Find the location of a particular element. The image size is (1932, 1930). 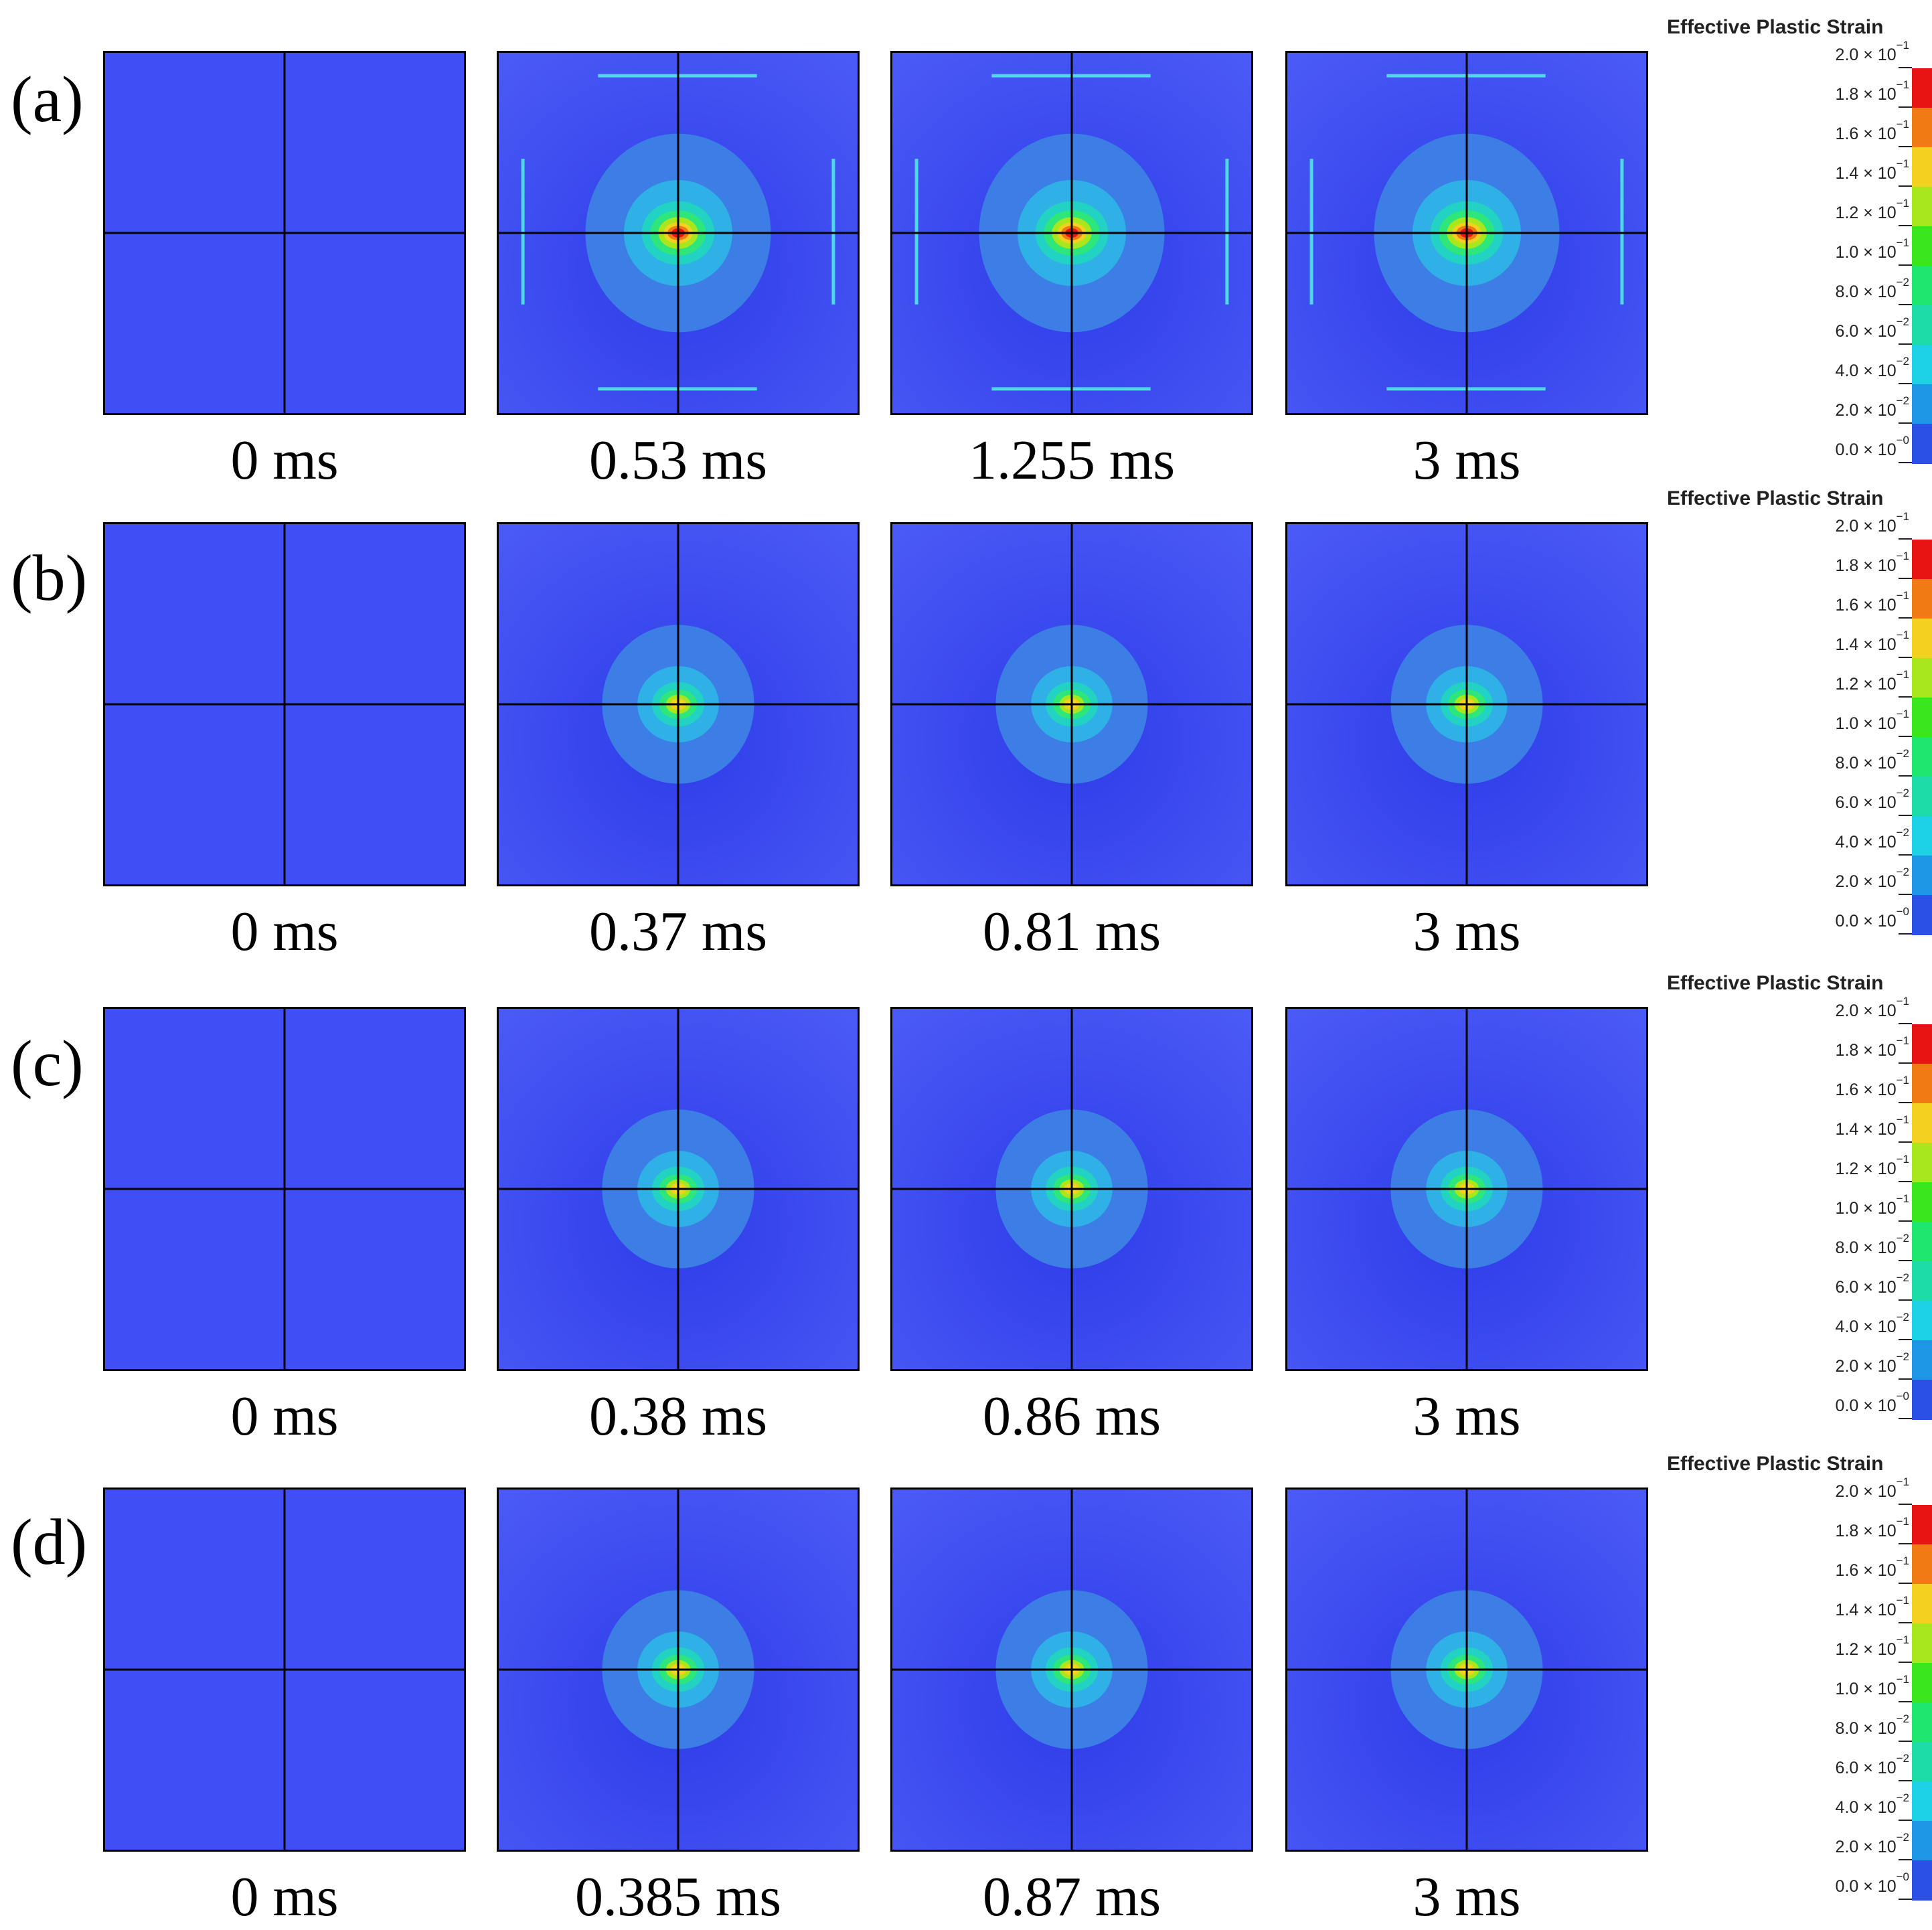

tick-mantissa: 4.0 × 10 is located at coordinates (1866, 370).